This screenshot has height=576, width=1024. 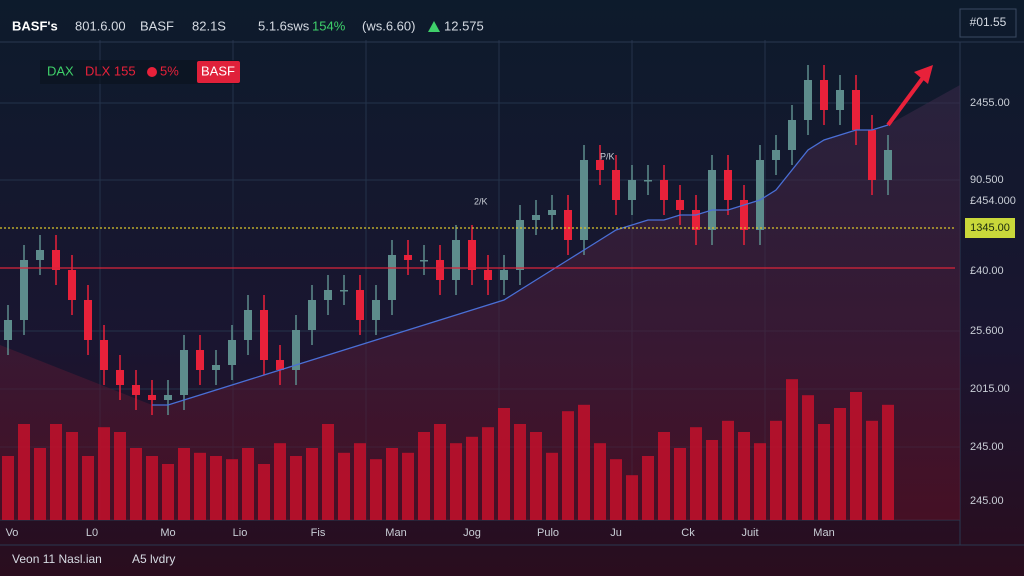 I want to click on trend-arrow, so click(x=906, y=100).